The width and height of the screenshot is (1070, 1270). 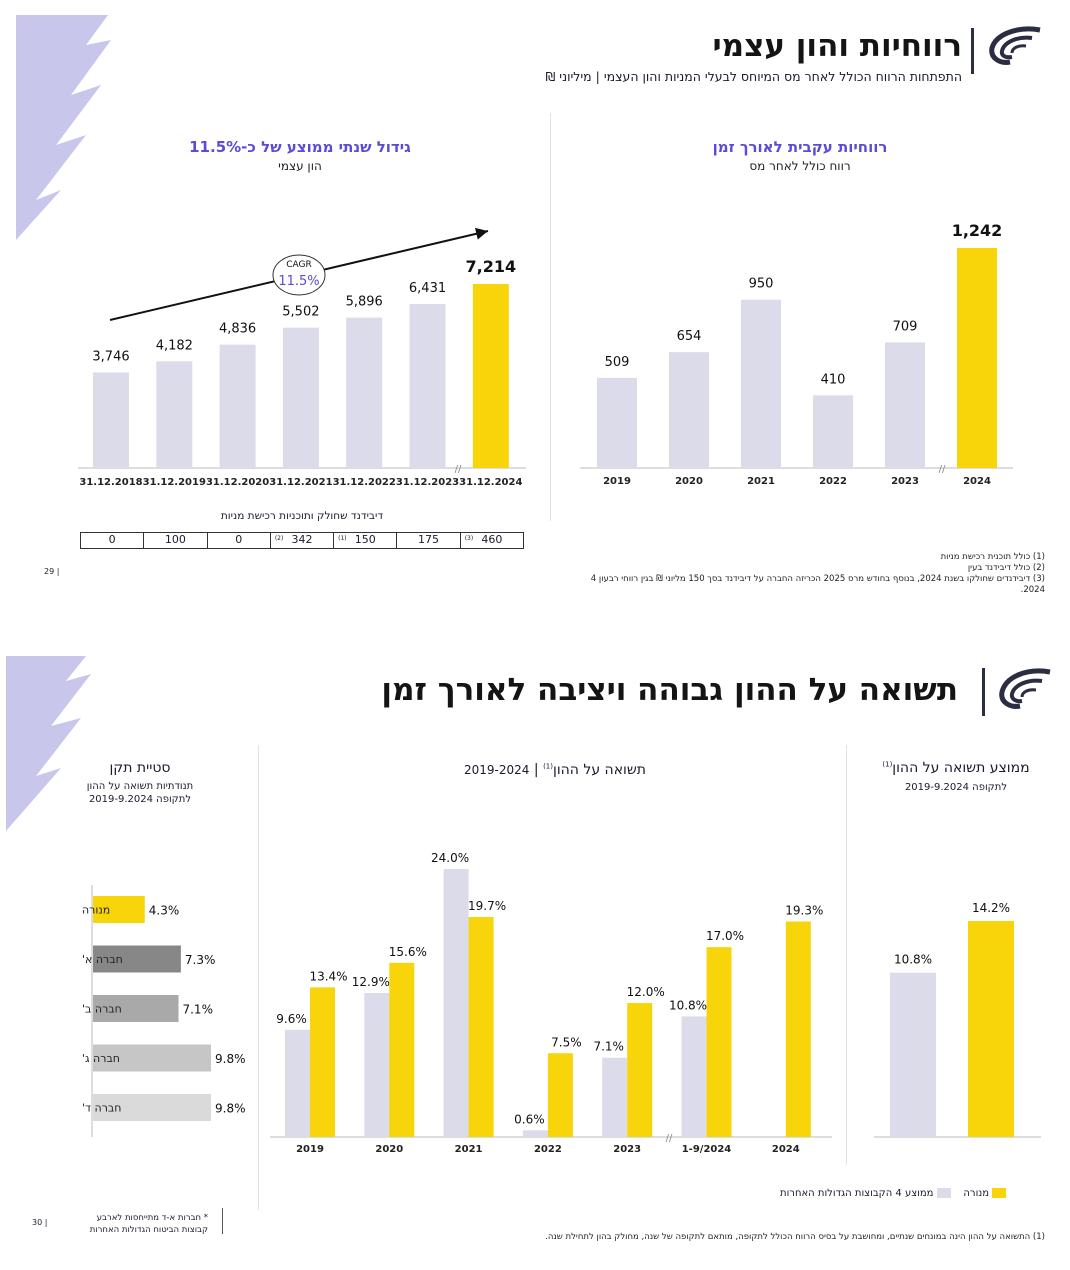 I want to click on legend-label-menora: מנורה, so click(x=976, y=1193).